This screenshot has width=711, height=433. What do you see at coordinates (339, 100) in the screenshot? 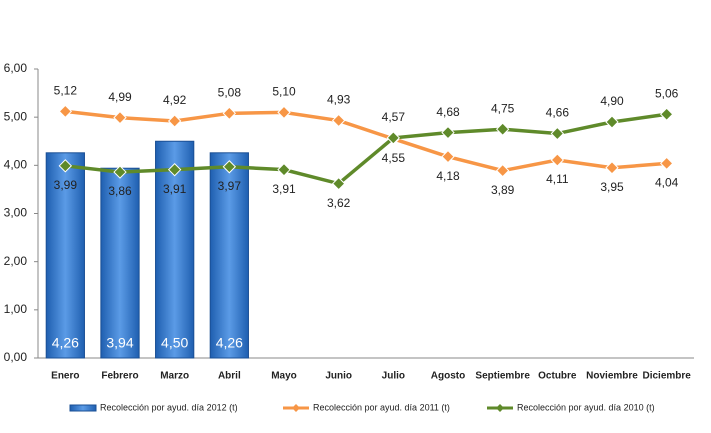
I see `data-label: 4,93` at bounding box center [339, 100].